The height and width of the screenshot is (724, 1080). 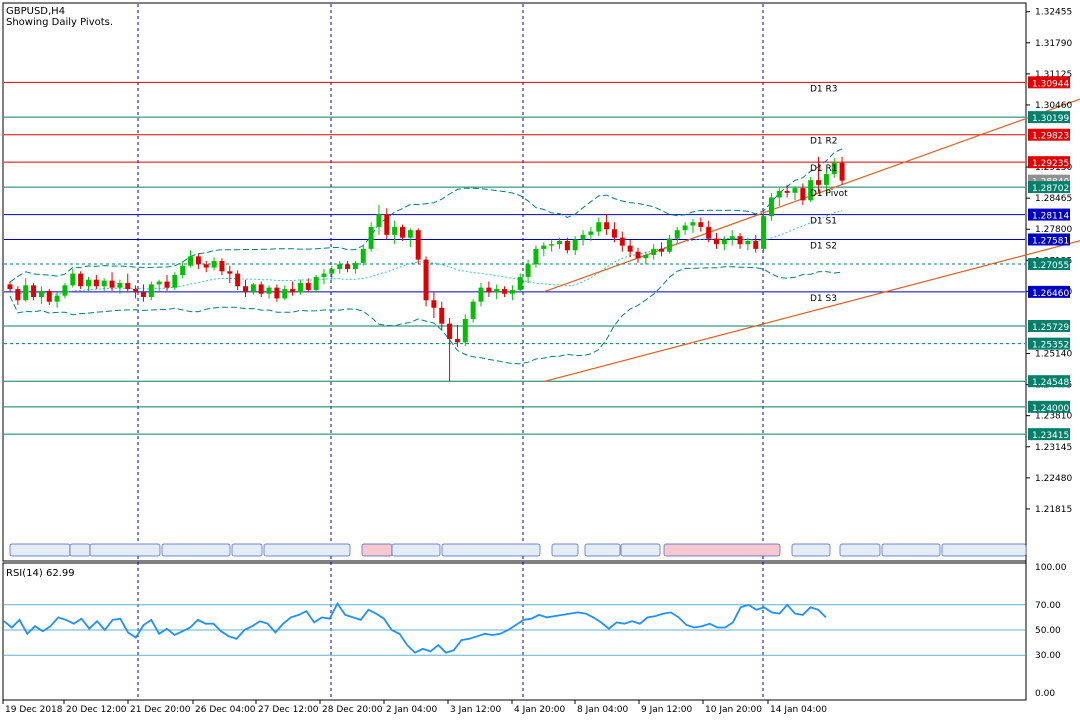 I want to click on rsi-y-tick-label: 50.00, so click(x=1048, y=631).